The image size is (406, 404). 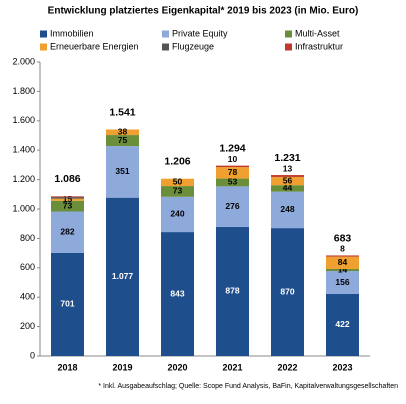 I want to click on y-tick-label: 1.000, so click(x=23, y=208).